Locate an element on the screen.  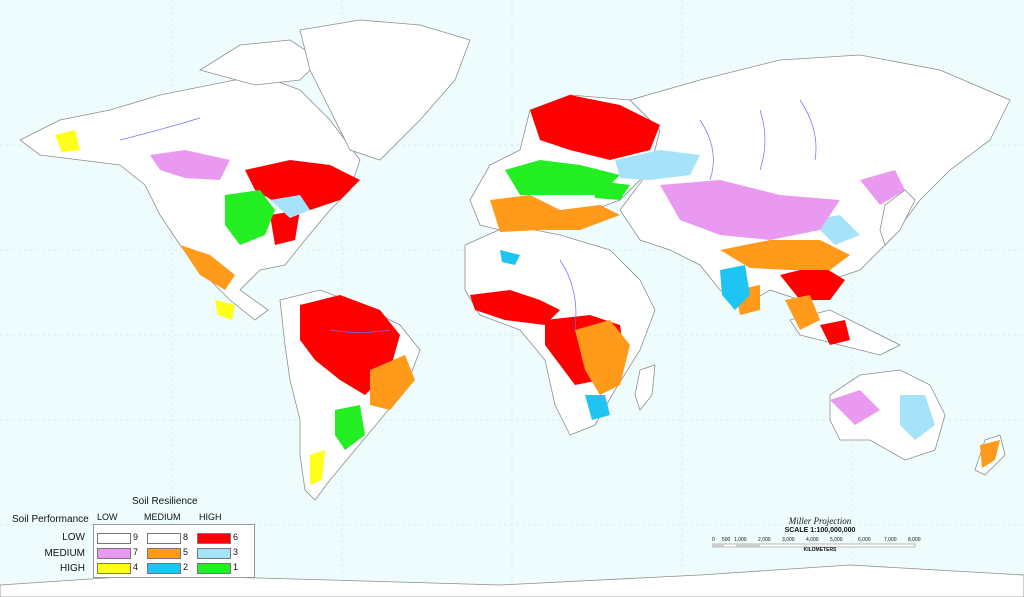
legend-swatch-number: 4 is located at coordinates (136, 567).